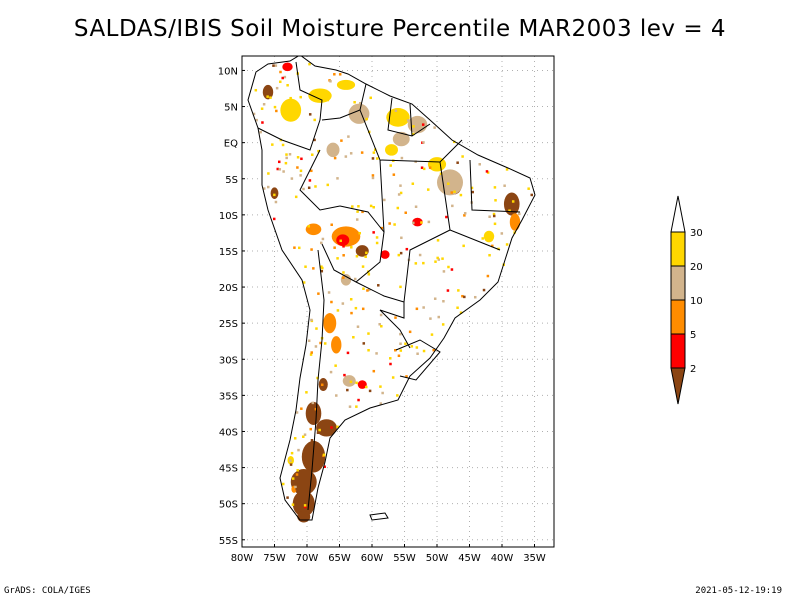 The height and width of the screenshot is (600, 800). What do you see at coordinates (678, 249) in the screenshot?
I see `legend-box` at bounding box center [678, 249].